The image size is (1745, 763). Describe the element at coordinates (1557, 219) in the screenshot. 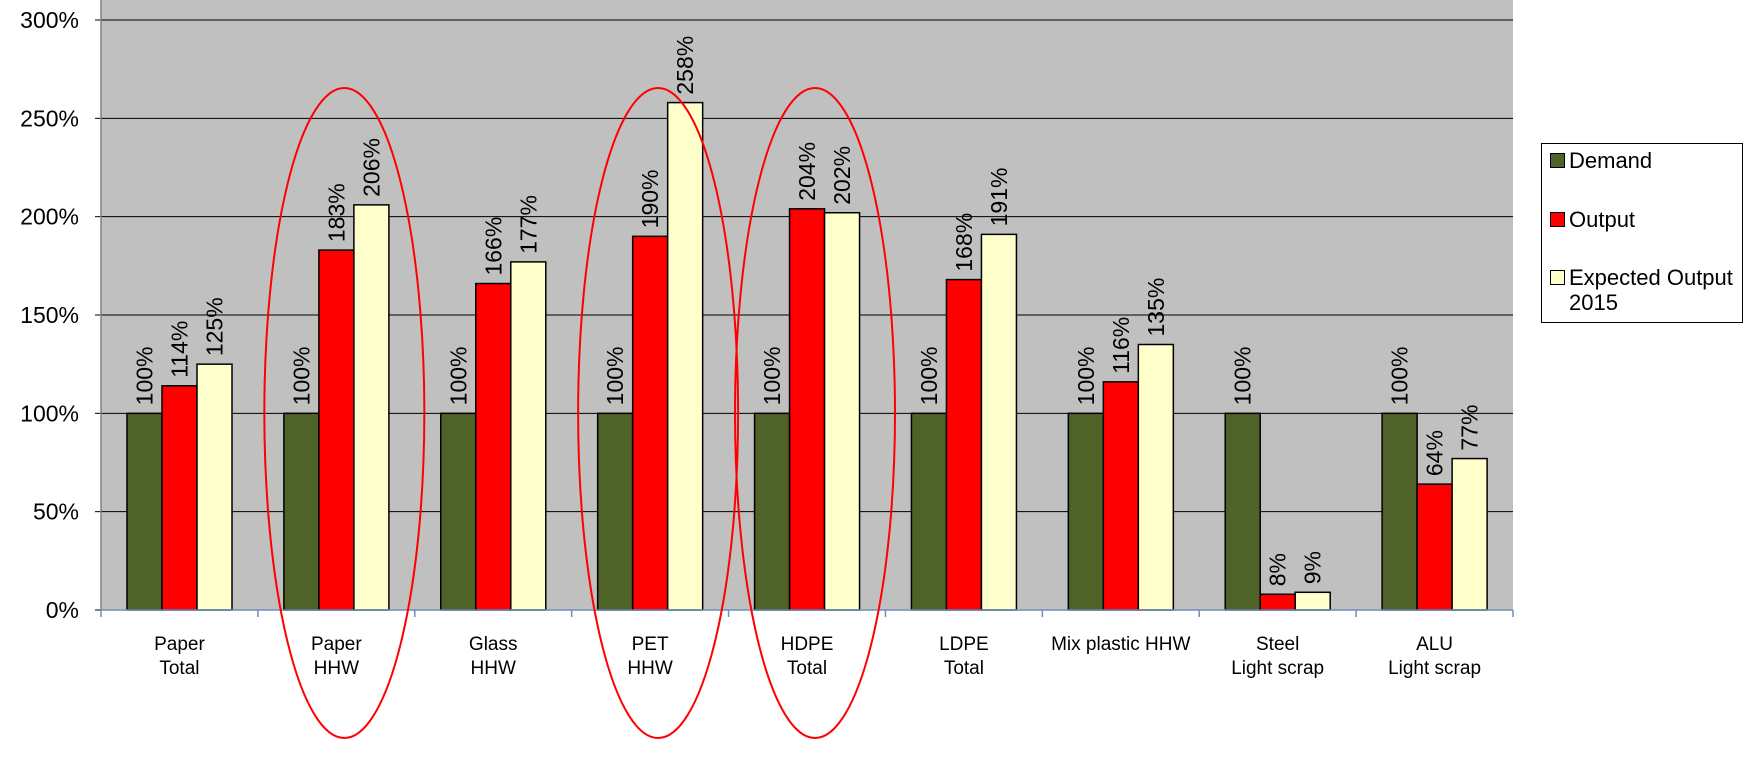

I see `legend-swatch-output` at that location.